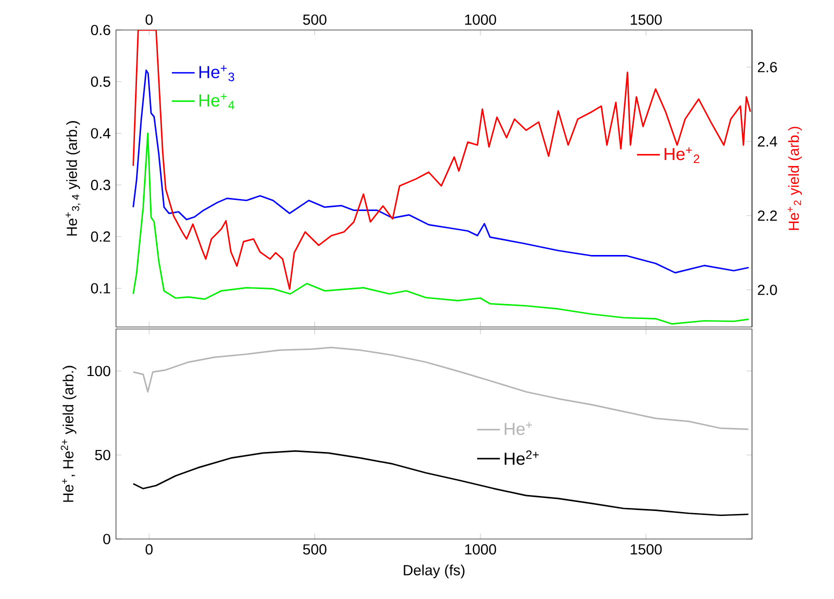 This screenshot has height=599, width=834. Describe the element at coordinates (795, 178) in the screenshot. I see `y2-axis-title: He$^{+}$$_{2}$ yield (arb.)` at that location.